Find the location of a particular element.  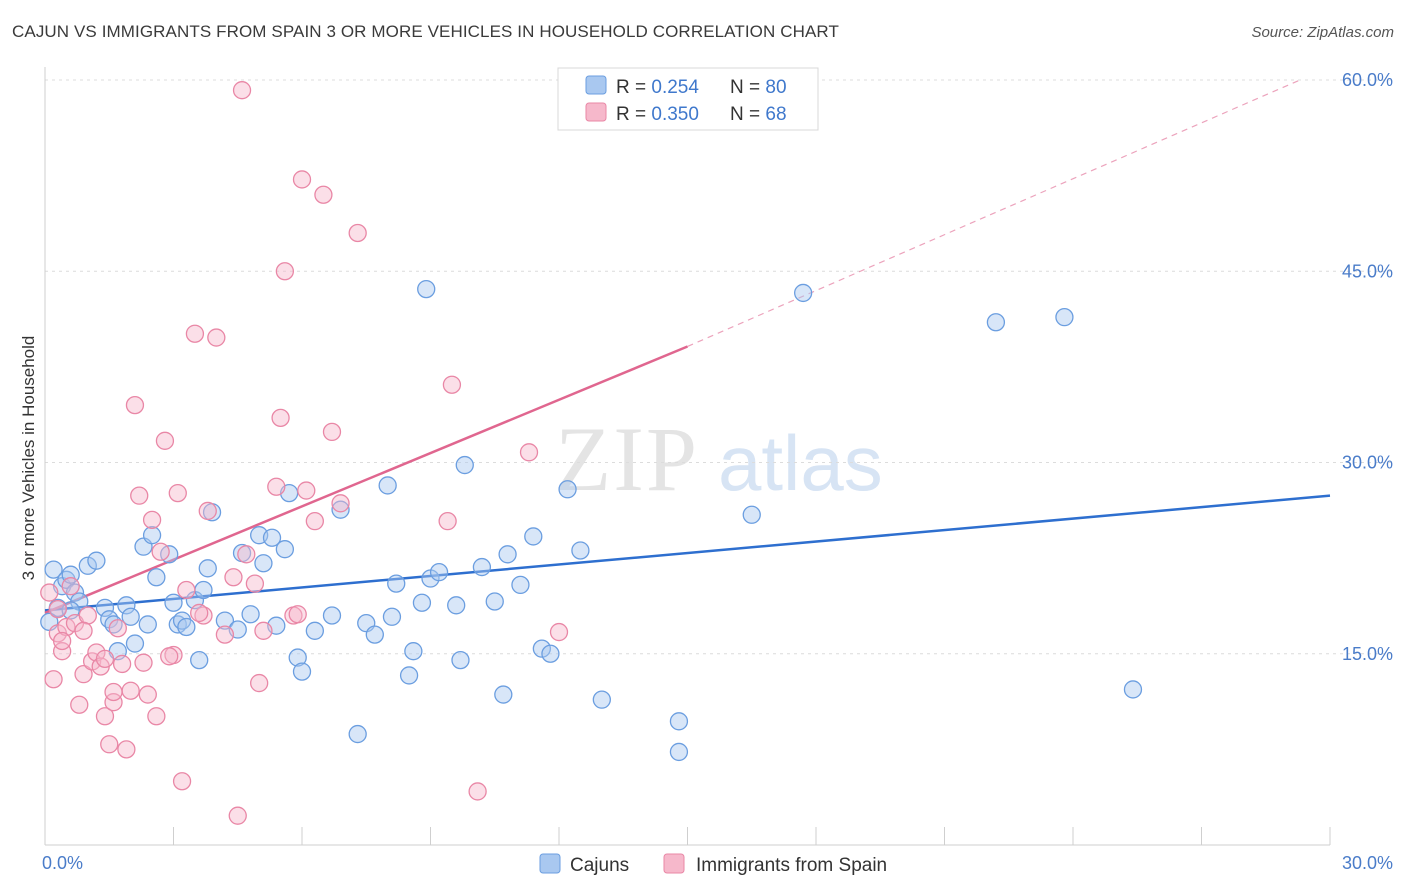

series-legend: Cajuns Immigrants from Spain is located at coordinates (713, 864).